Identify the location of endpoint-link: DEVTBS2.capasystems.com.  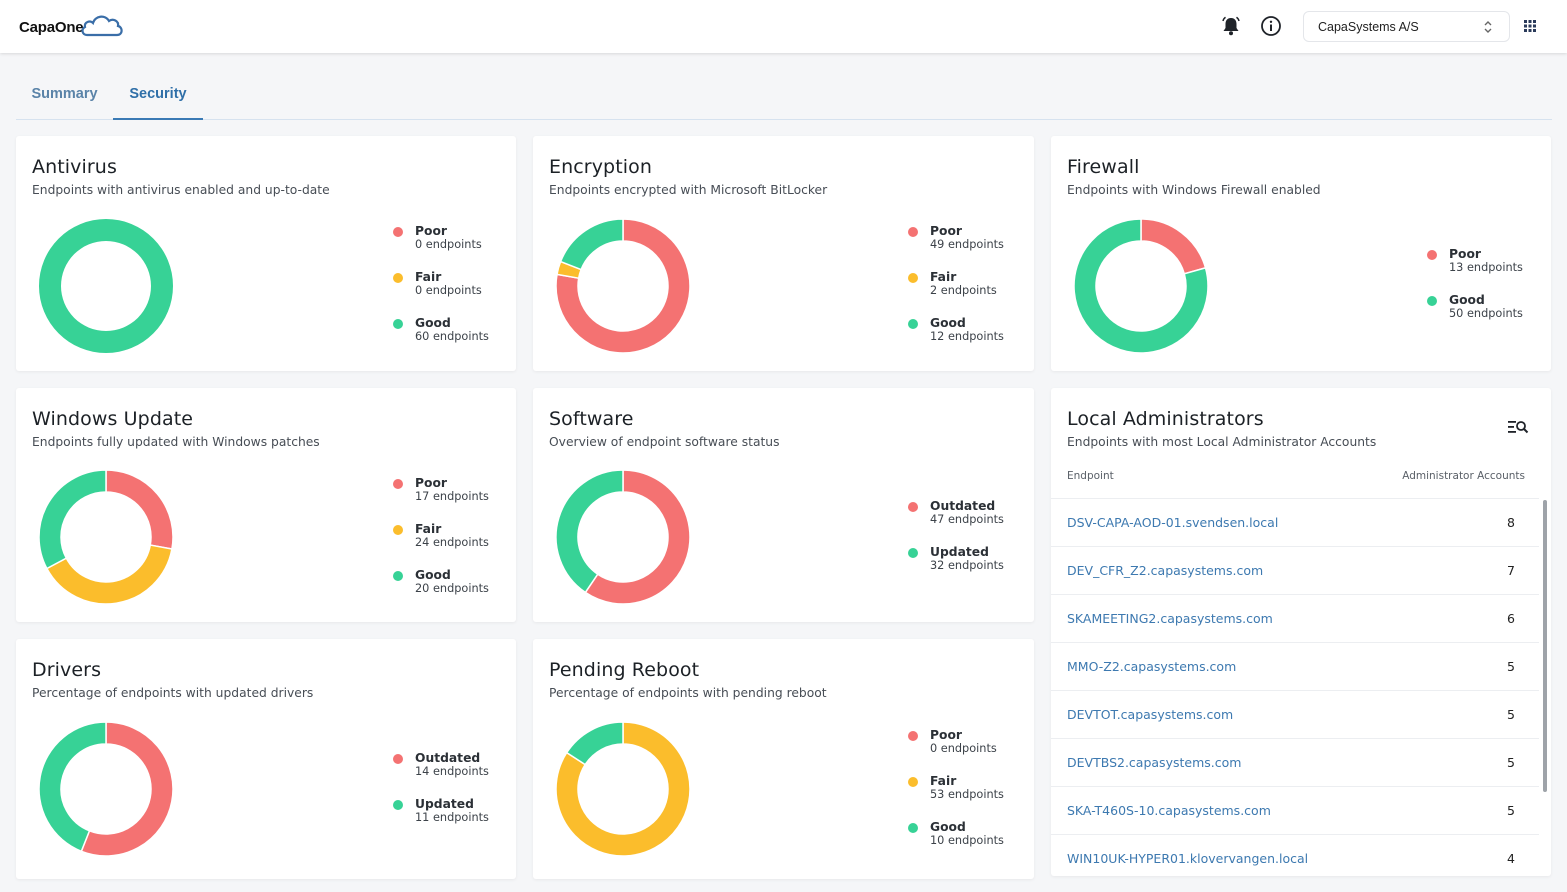
(1154, 762).